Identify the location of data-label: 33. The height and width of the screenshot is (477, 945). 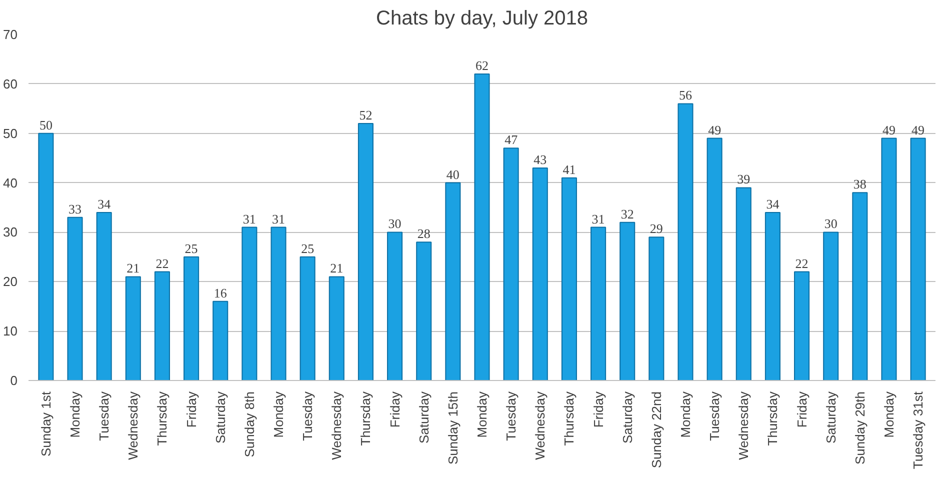
(75, 208).